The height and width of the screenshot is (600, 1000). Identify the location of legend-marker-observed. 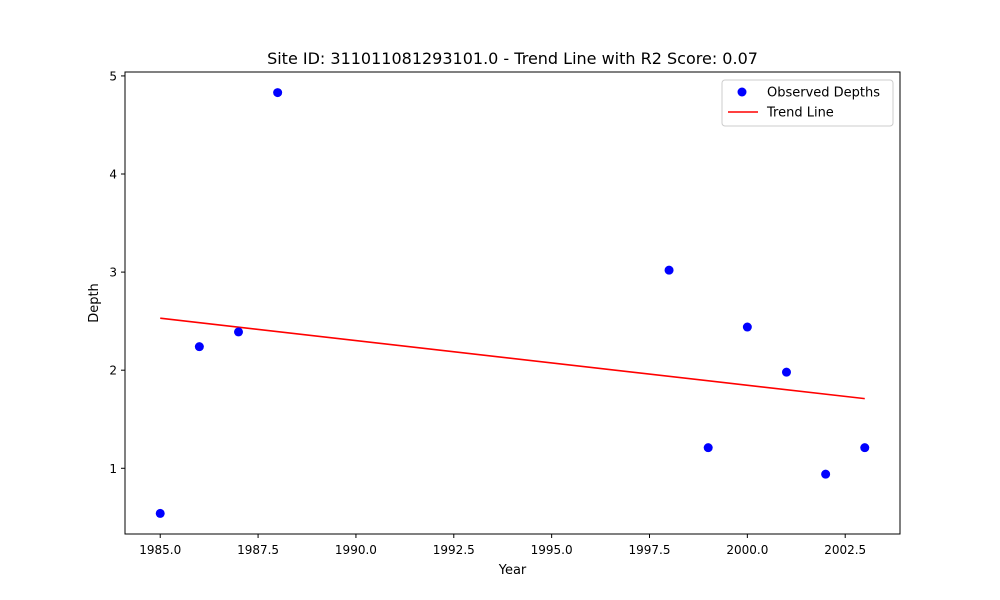
(742, 92).